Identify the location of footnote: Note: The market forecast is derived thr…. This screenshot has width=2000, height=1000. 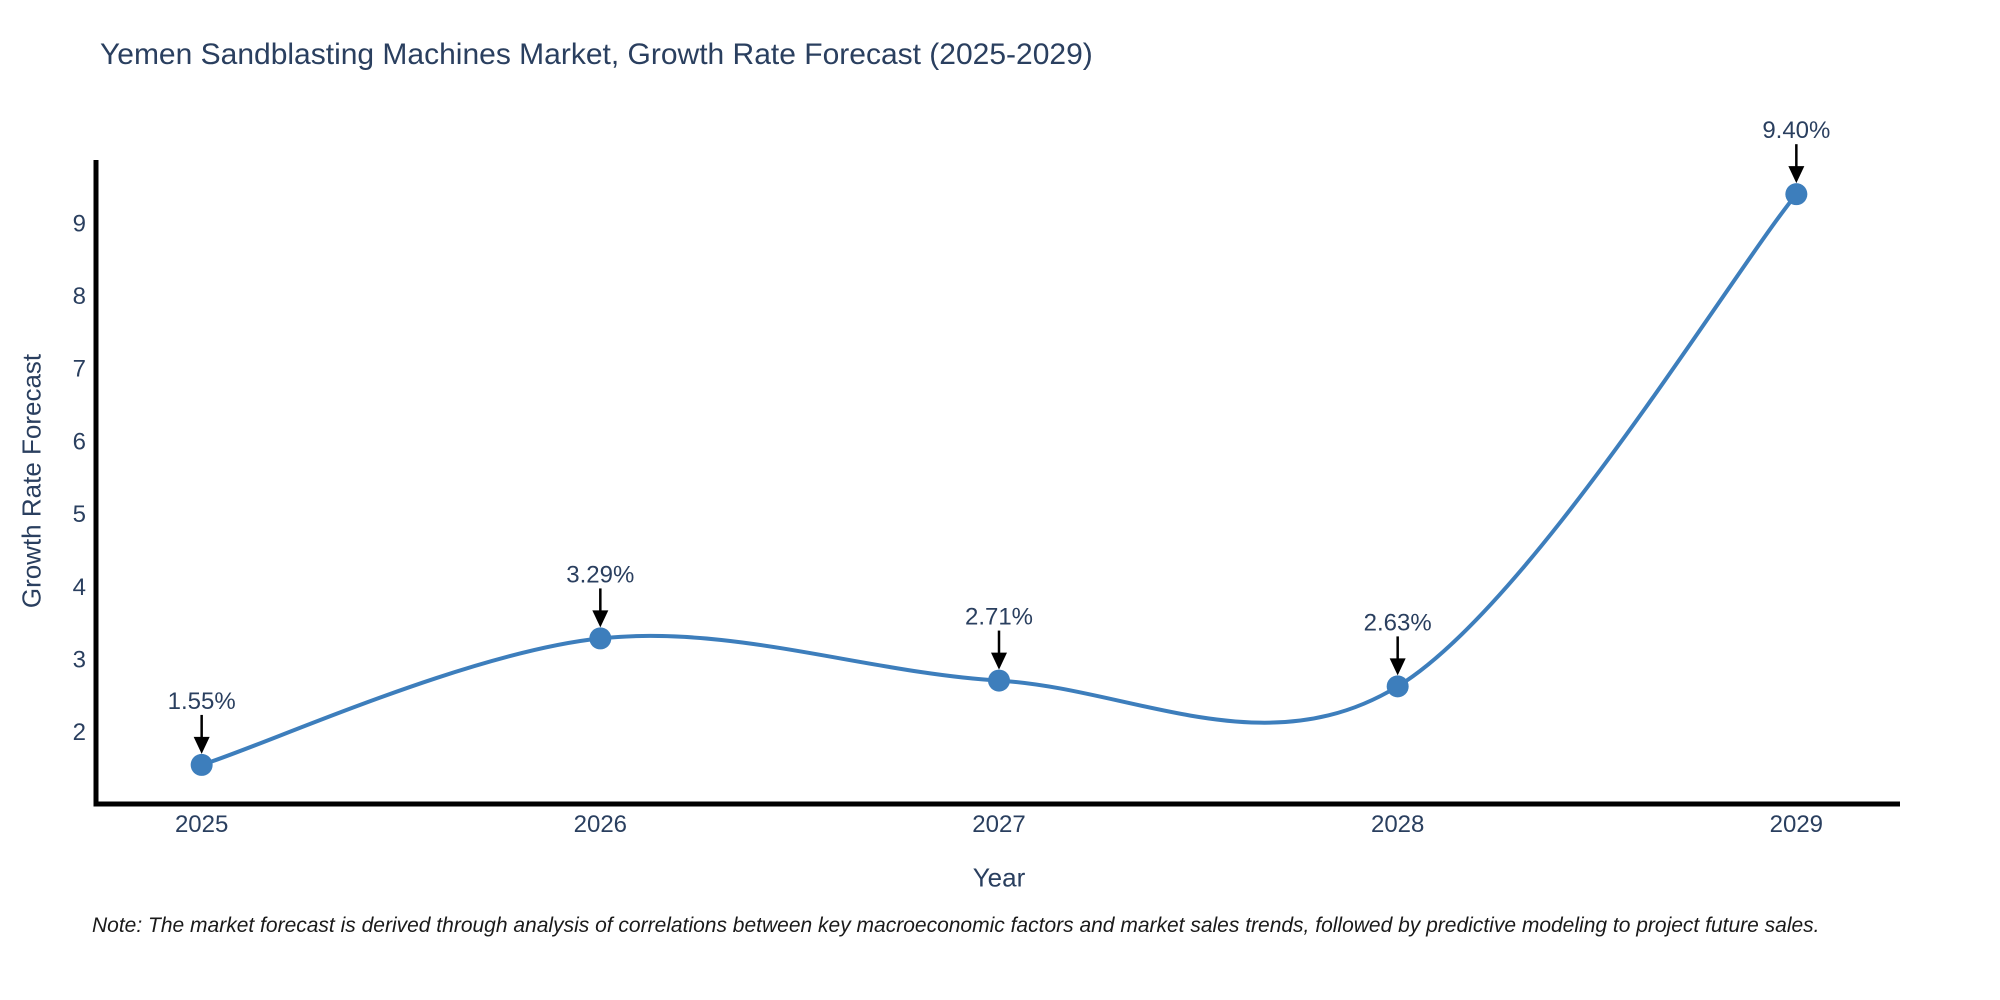
(956, 925).